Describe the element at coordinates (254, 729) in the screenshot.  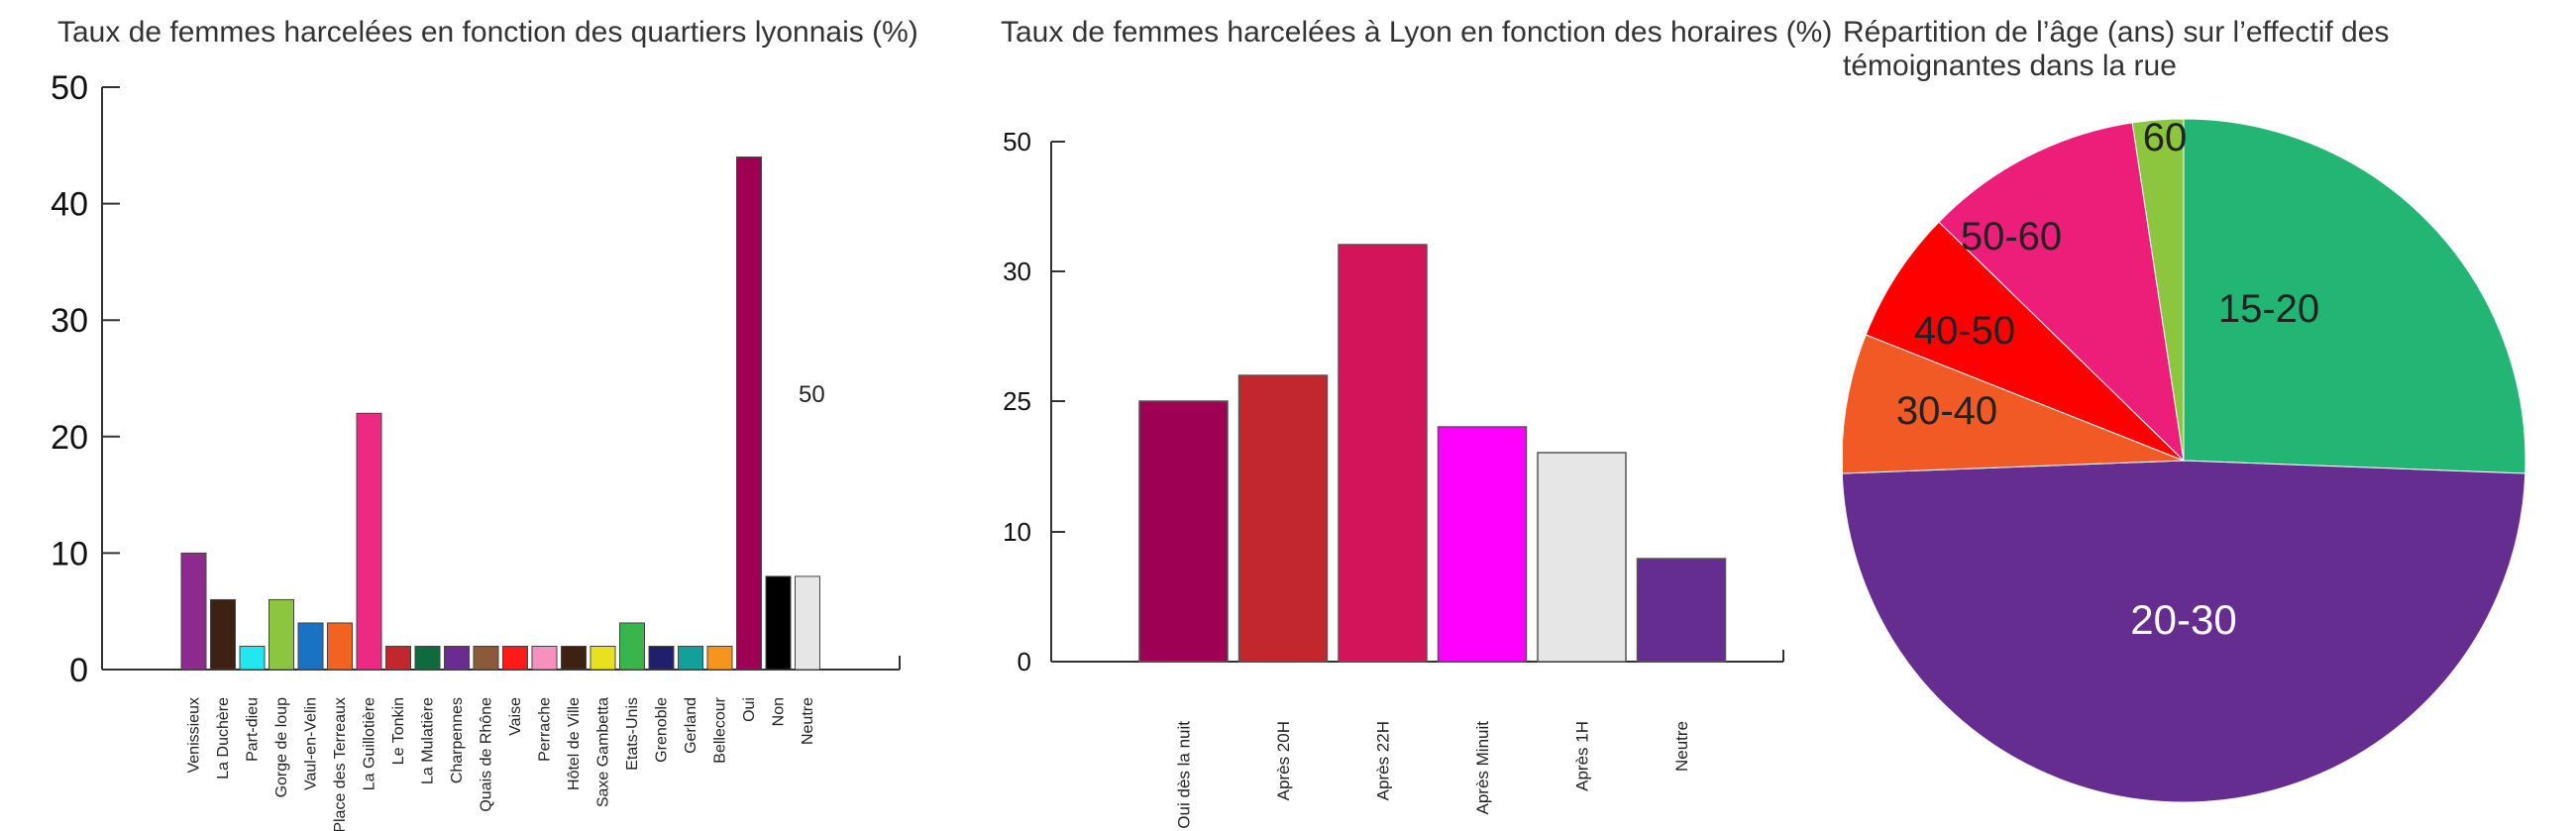
I see `x-tick-label: Part-dieu` at that location.